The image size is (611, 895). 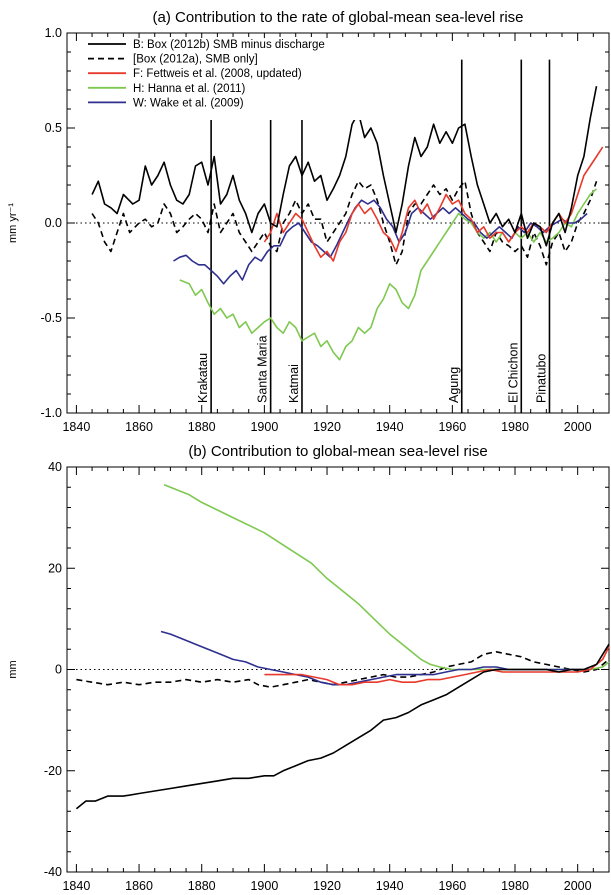 What do you see at coordinates (76, 886) in the screenshot?
I see `panel-b-x-tick-label: 1840` at bounding box center [76, 886].